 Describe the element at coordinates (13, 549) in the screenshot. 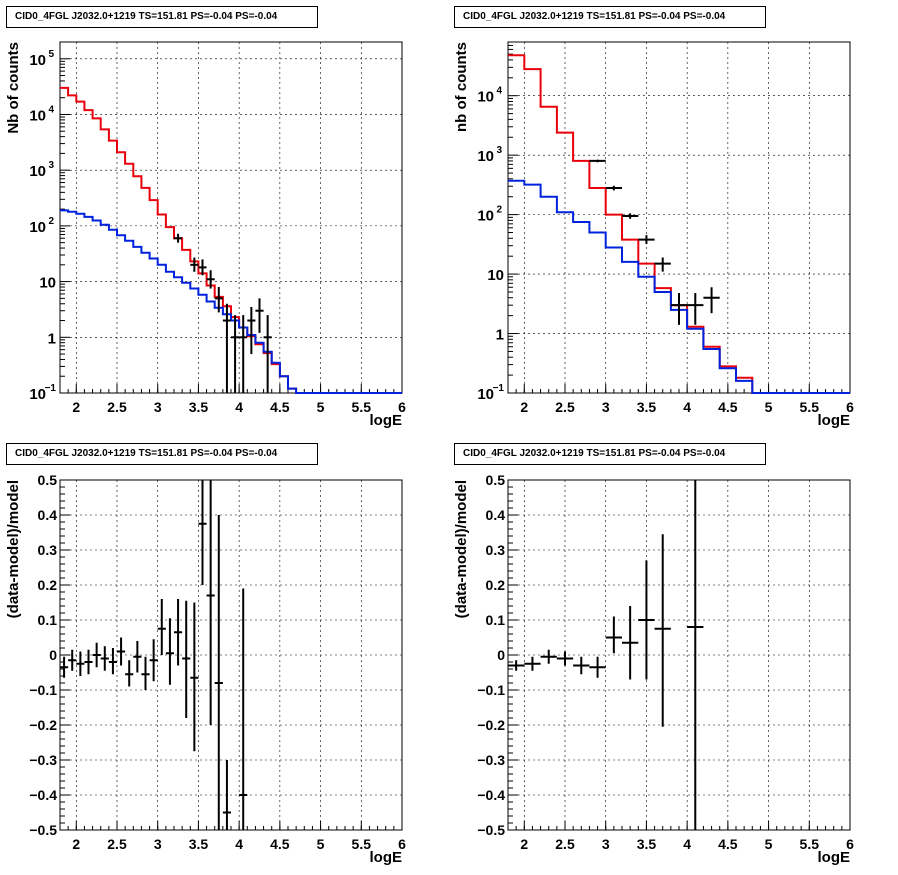

I see `y-axis-label: (data-model)/model` at that location.